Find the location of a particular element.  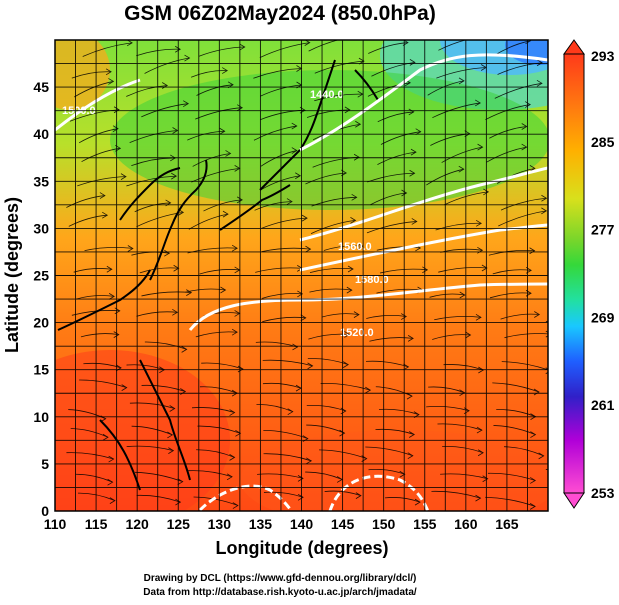

x-tick-label: 140 is located at coordinates (302, 524).